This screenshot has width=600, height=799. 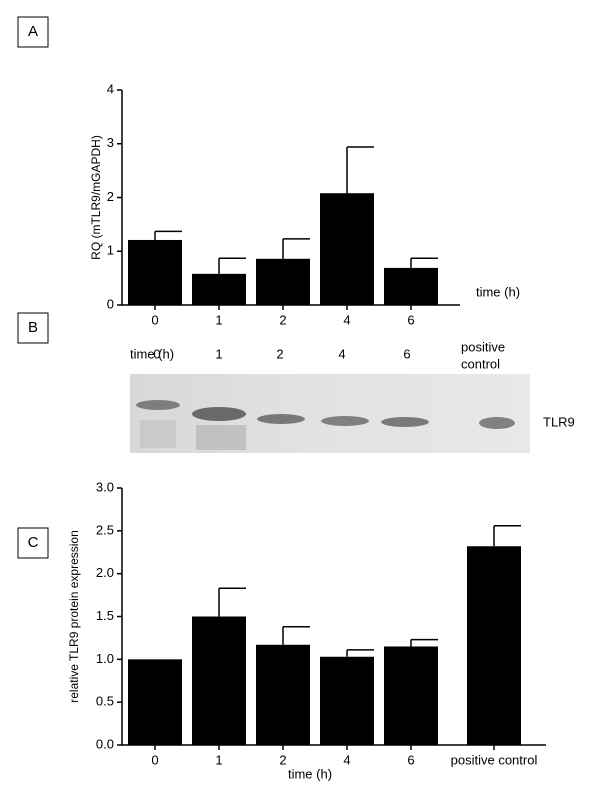 I want to click on y-tick-label: 3, so click(x=110, y=142).